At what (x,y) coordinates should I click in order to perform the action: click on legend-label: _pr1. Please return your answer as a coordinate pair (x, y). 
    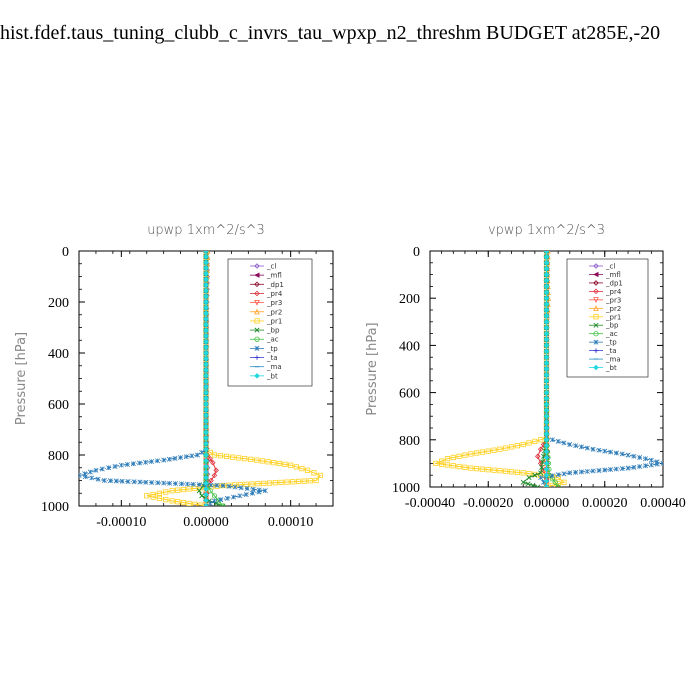
    Looking at the image, I should click on (274, 321).